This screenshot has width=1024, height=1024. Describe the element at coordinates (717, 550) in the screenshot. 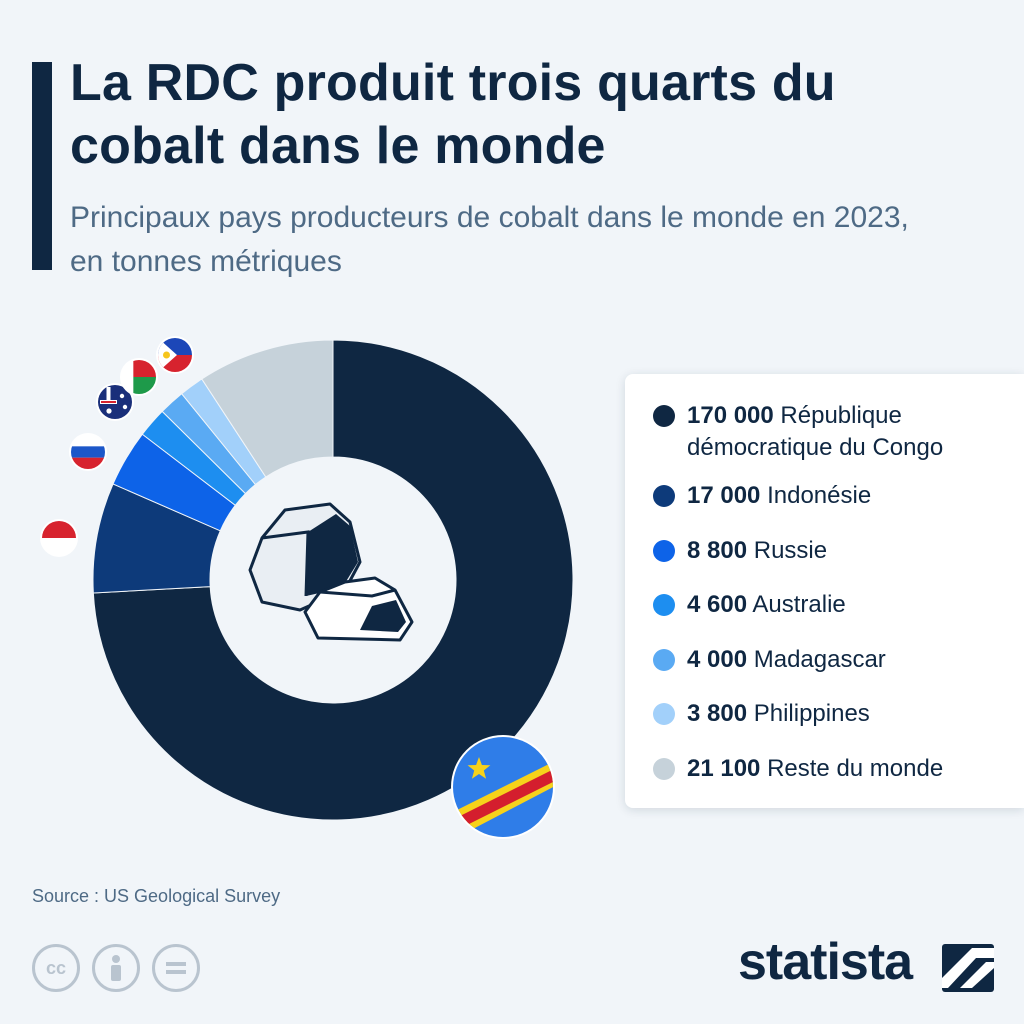

I see `legend-value: 8 800` at that location.